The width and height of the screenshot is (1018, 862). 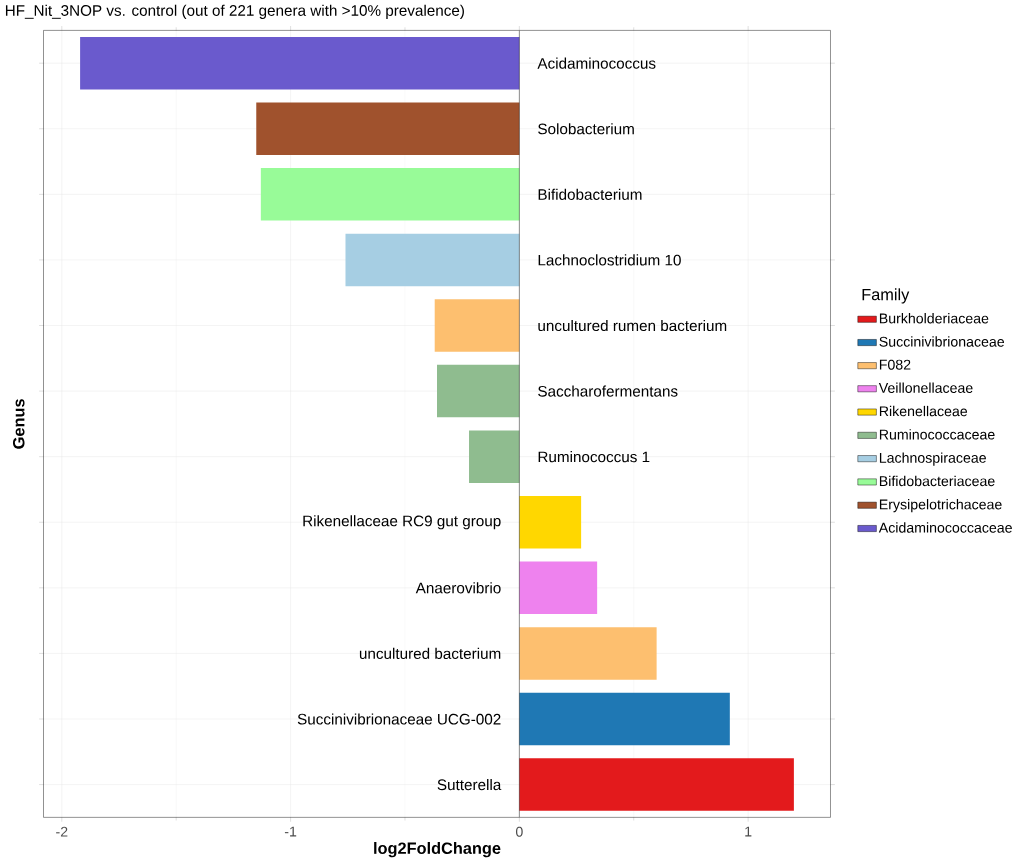 What do you see at coordinates (437, 849) in the screenshot?
I see `x-axis-title: log2FoldChange` at bounding box center [437, 849].